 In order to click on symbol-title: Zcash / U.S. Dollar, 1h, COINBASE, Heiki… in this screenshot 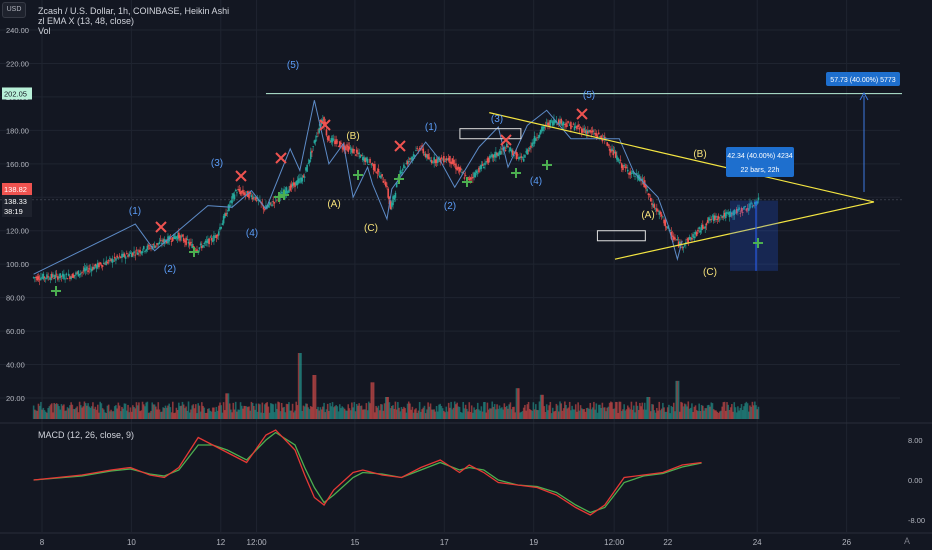, I will do `click(134, 11)`.